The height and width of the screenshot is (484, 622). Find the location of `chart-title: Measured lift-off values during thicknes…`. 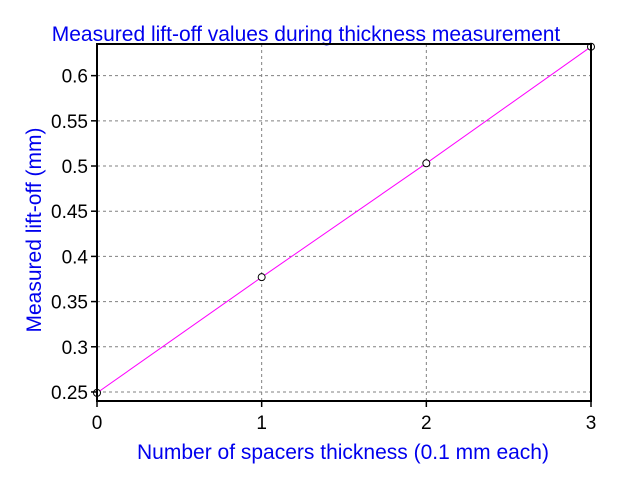

chart-title: Measured lift-off values during thicknes… is located at coordinates (306, 34).